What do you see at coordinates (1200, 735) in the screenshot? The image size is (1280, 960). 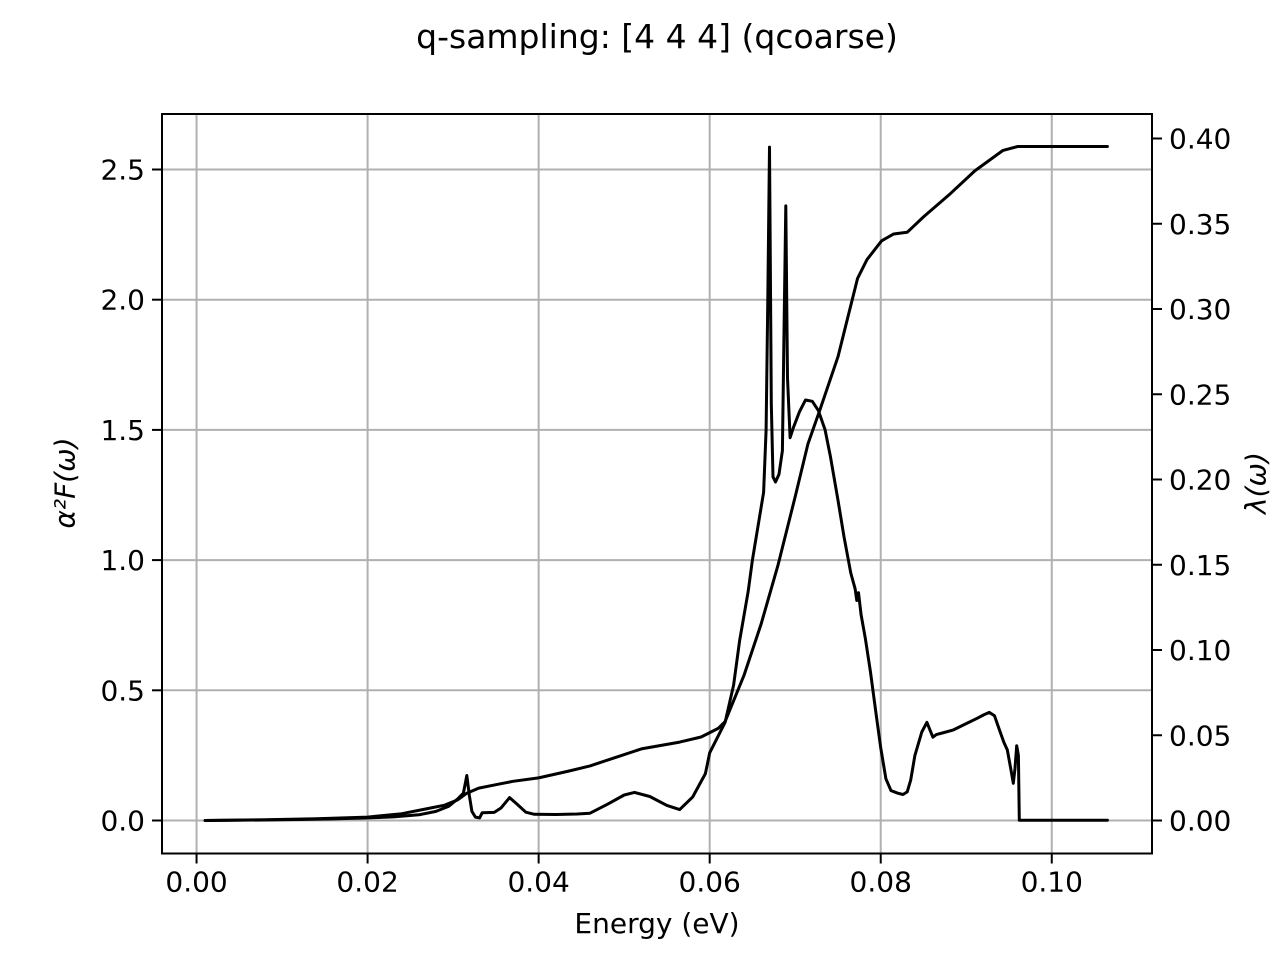 I see `y-right-tick-label: 0.05` at bounding box center [1200, 735].